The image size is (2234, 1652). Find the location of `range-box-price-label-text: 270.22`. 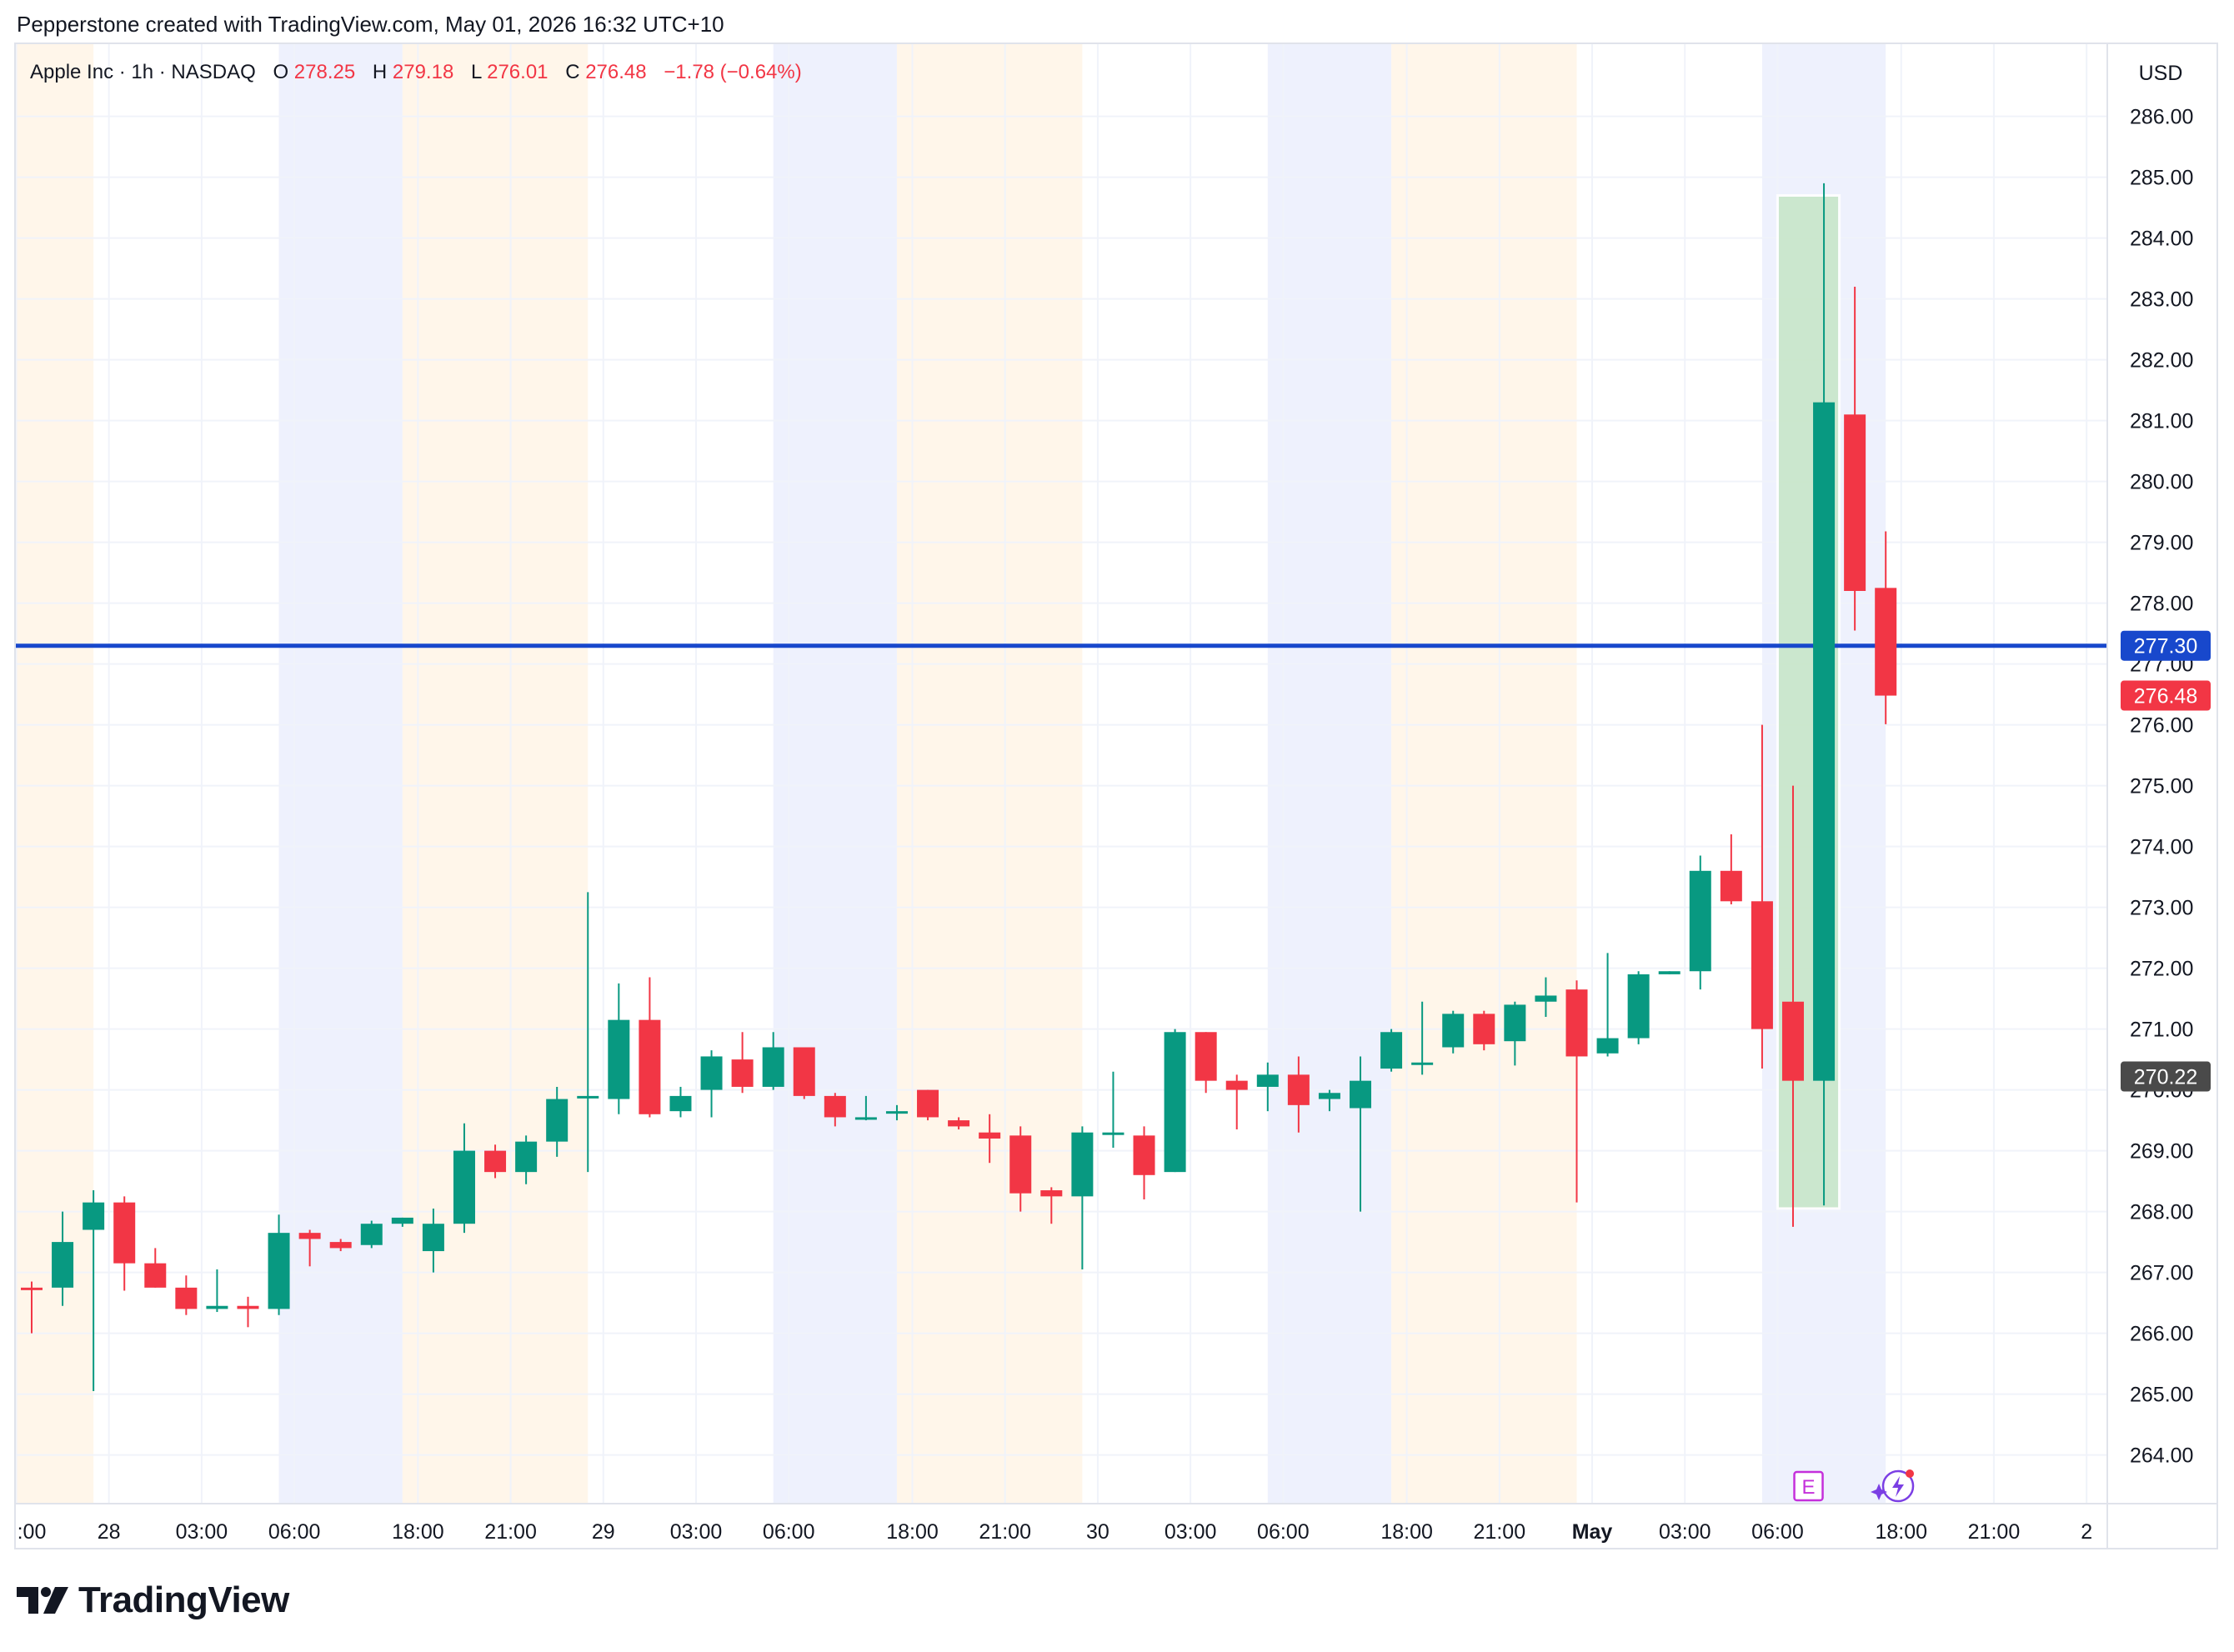

range-box-price-label-text: 270.22 is located at coordinates (2165, 1077).